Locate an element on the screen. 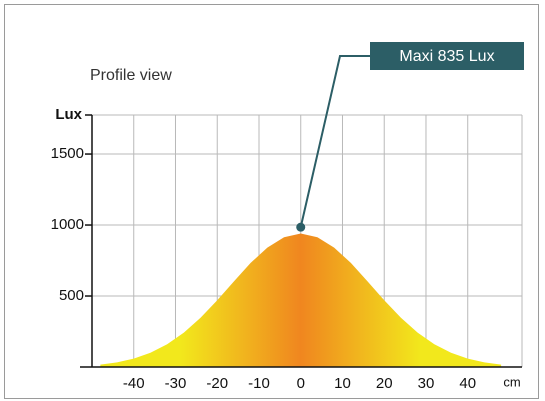  x-tick-label: -40 is located at coordinates (134, 383).